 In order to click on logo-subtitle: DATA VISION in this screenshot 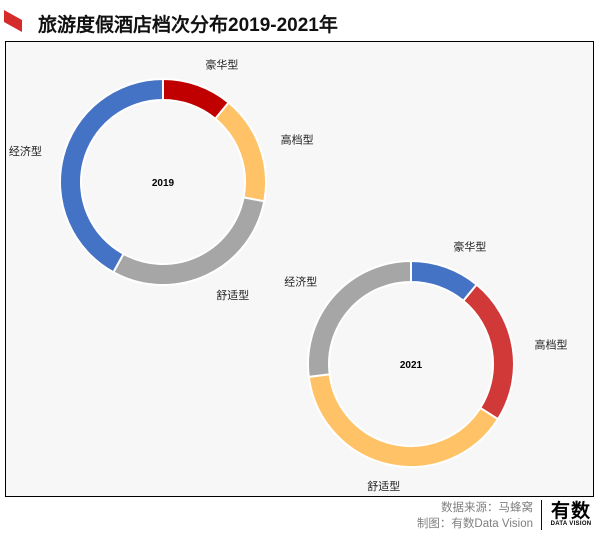, I will do `click(571, 524)`.